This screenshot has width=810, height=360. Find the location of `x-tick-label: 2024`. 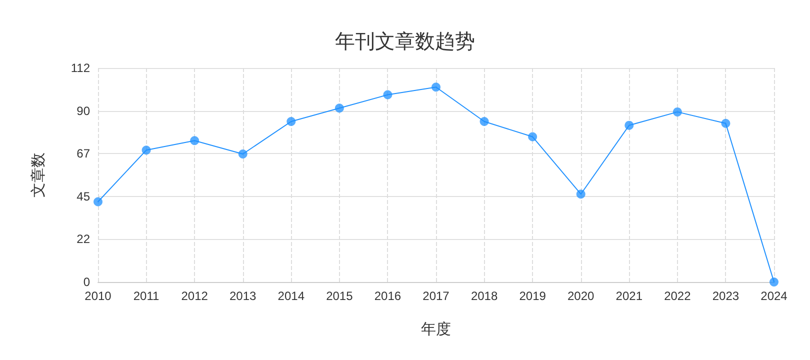

x-tick-label: 2024 is located at coordinates (774, 296).